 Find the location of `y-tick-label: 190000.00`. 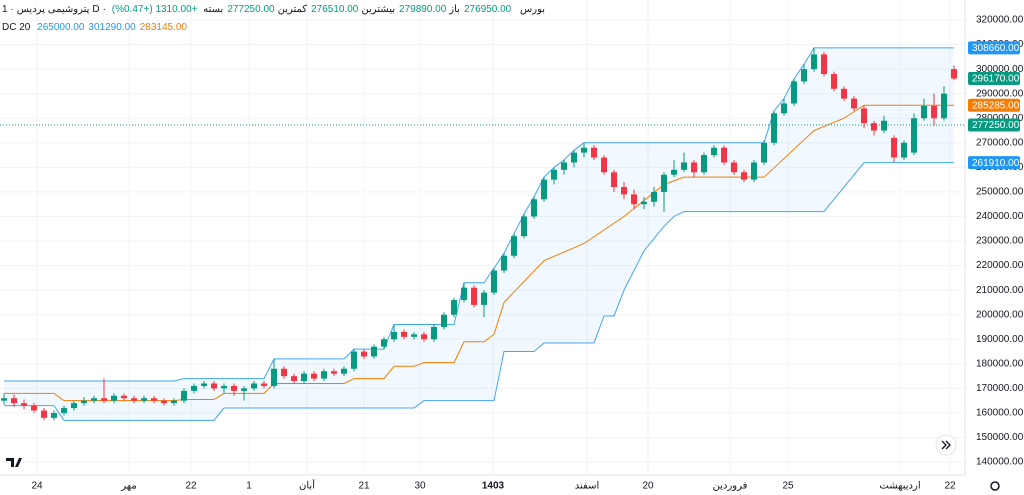

y-tick-label: 190000.00 is located at coordinates (1000, 339).